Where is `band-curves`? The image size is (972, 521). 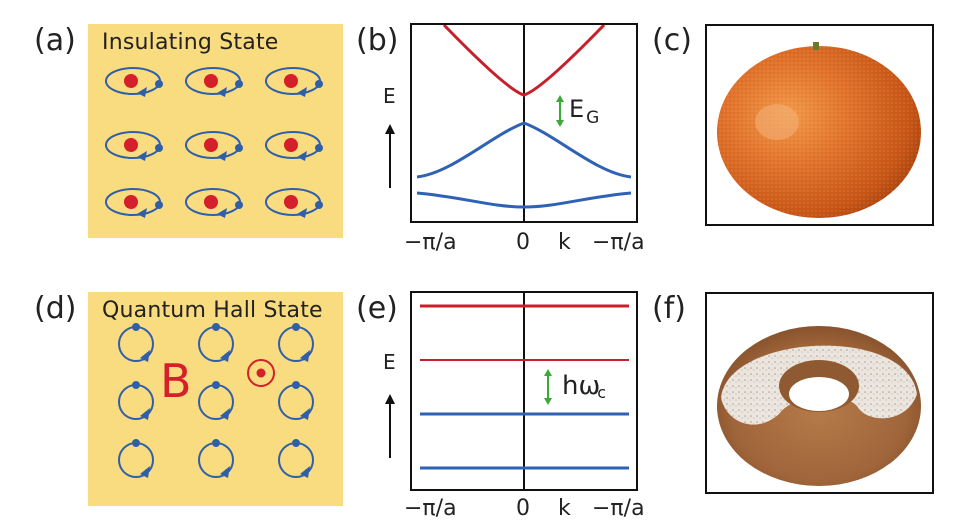
band-curves is located at coordinates (524, 123).